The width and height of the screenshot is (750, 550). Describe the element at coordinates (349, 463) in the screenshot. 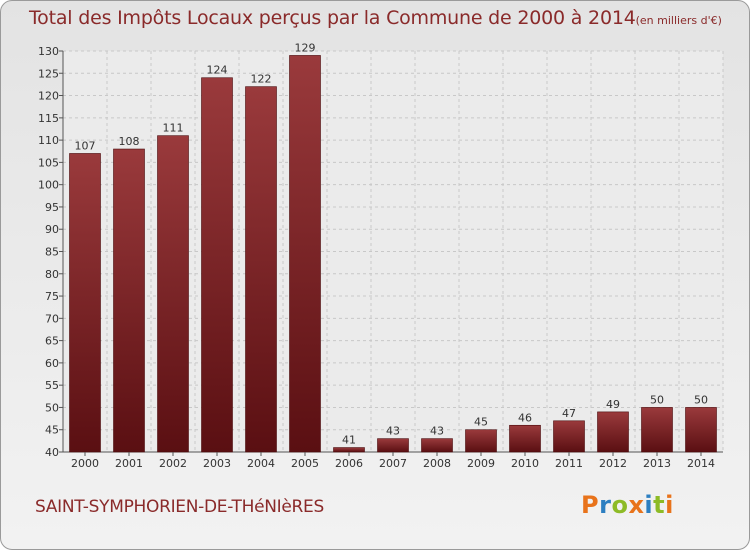

I see `x-tick-label-2006: 2006` at that location.